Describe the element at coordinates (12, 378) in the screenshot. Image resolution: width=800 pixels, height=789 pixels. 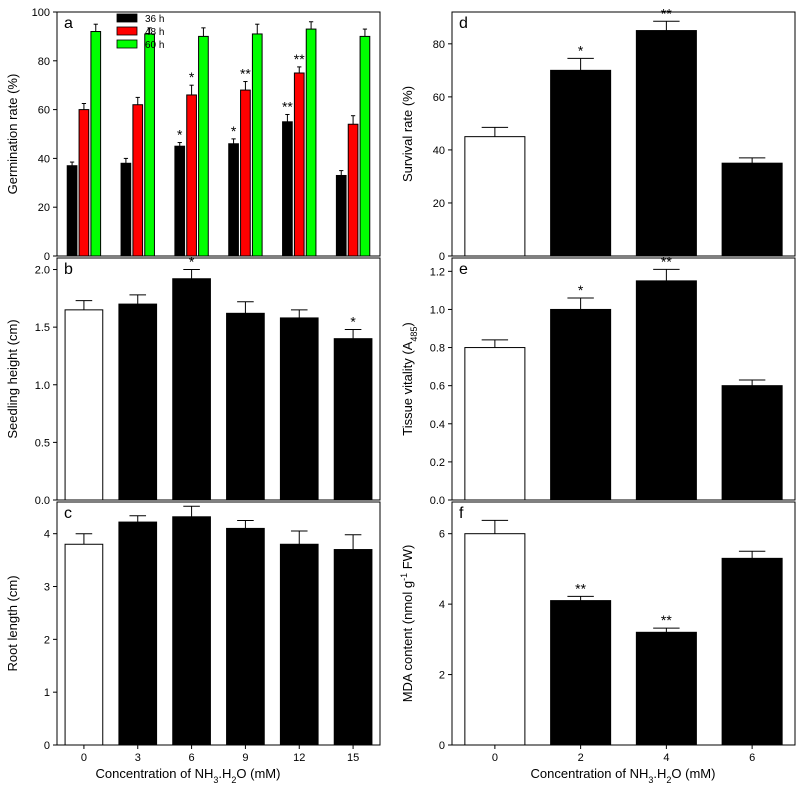
I see `y-axis-label: Seedling height (cm)` at that location.